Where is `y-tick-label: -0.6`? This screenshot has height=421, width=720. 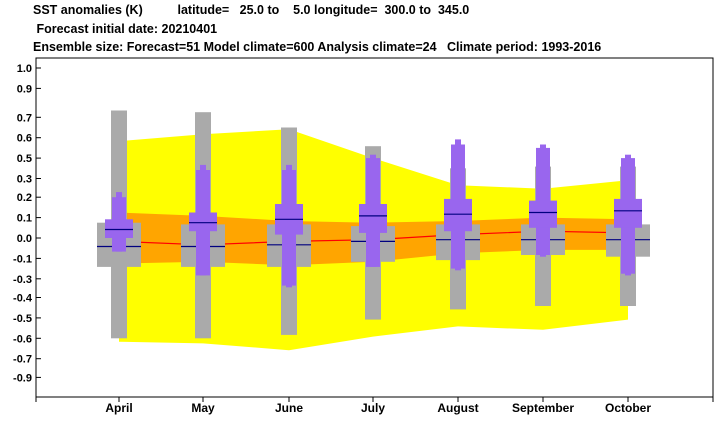 y-tick-label: -0.6 is located at coordinates (22, 339).